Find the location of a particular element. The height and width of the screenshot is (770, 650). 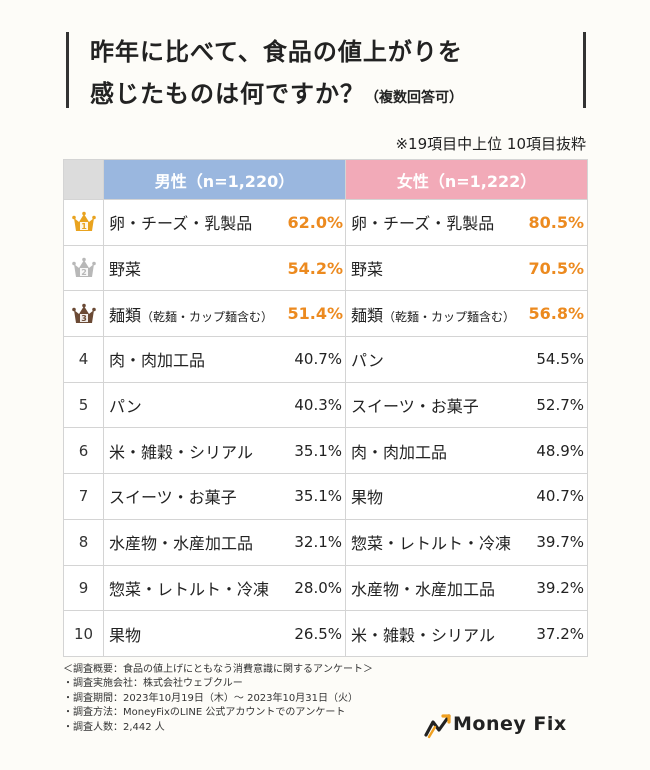

female-item-text: 惣菜・レトルト・冷凍 is located at coordinates (431, 544).